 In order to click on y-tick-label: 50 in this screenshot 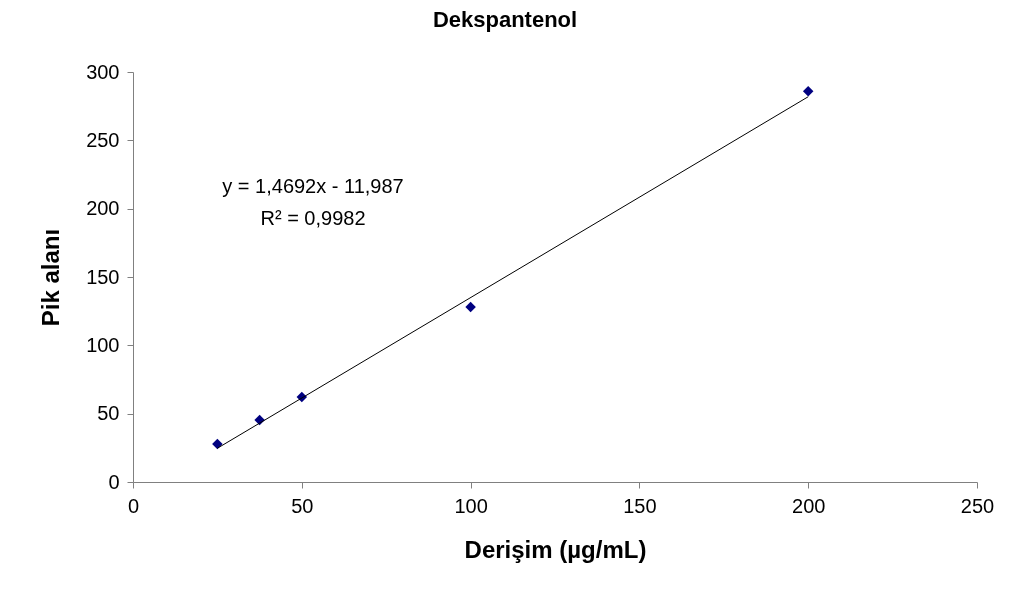, I will do `click(108, 413)`.